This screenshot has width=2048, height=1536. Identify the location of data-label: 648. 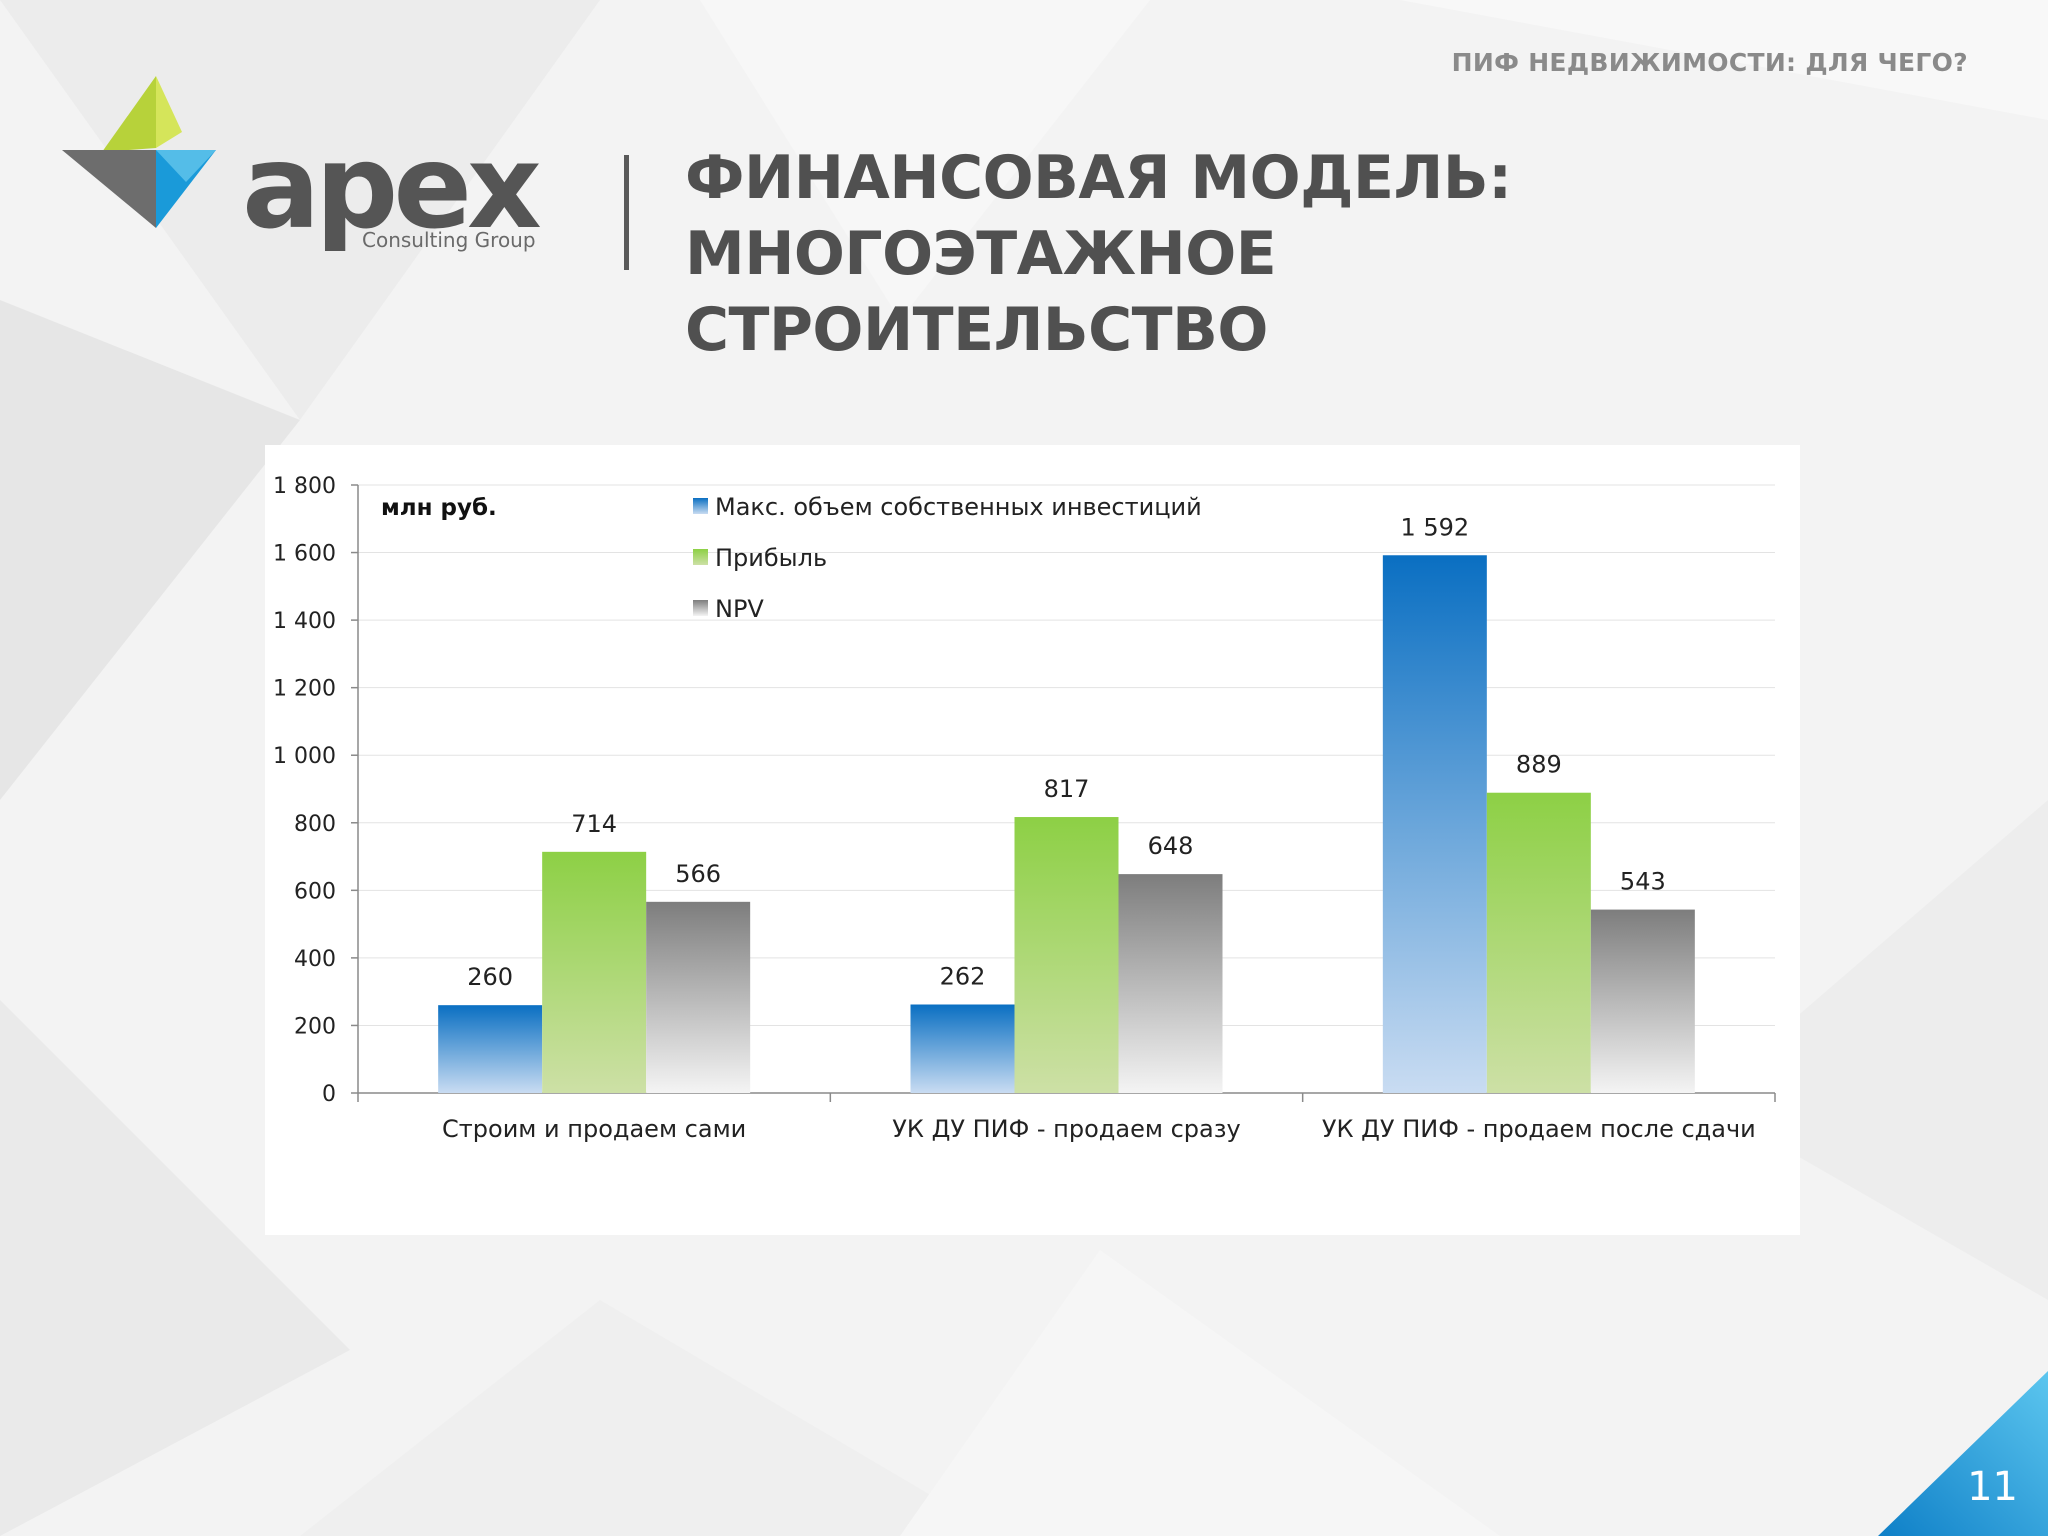
(1171, 846).